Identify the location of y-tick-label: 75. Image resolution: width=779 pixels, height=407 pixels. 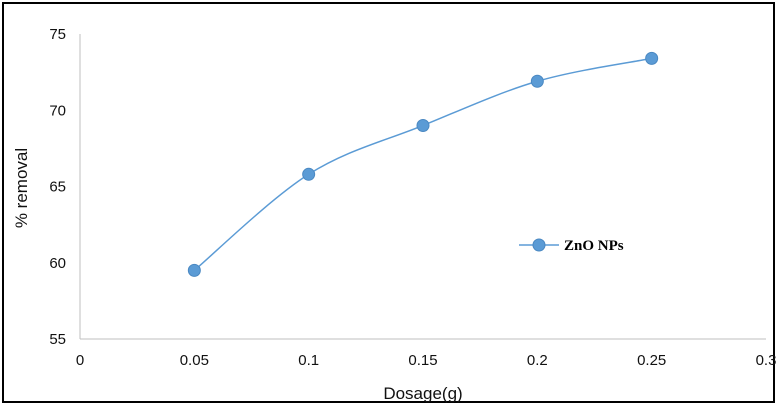
(57, 34).